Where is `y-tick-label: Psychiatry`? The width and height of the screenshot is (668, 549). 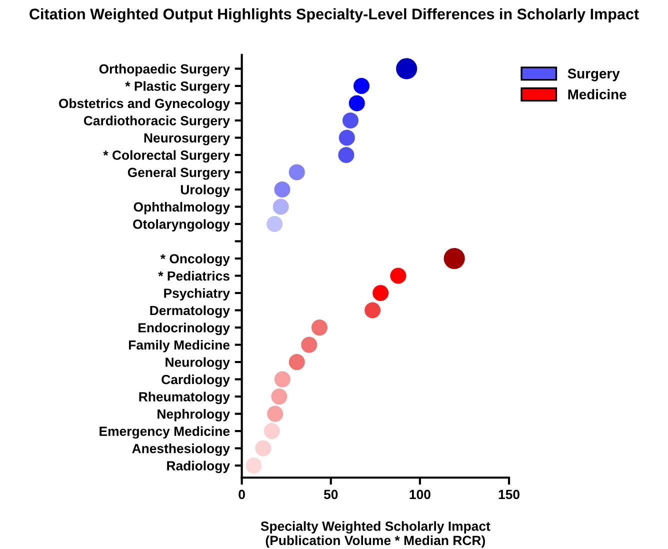
y-tick-label: Psychiatry is located at coordinates (197, 294).